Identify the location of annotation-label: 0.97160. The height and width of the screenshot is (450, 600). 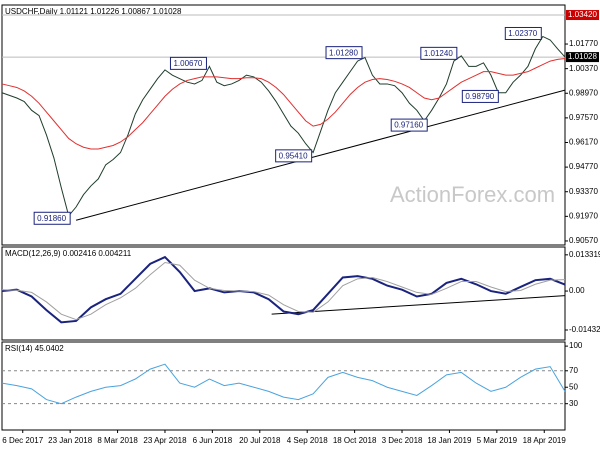
(408, 125).